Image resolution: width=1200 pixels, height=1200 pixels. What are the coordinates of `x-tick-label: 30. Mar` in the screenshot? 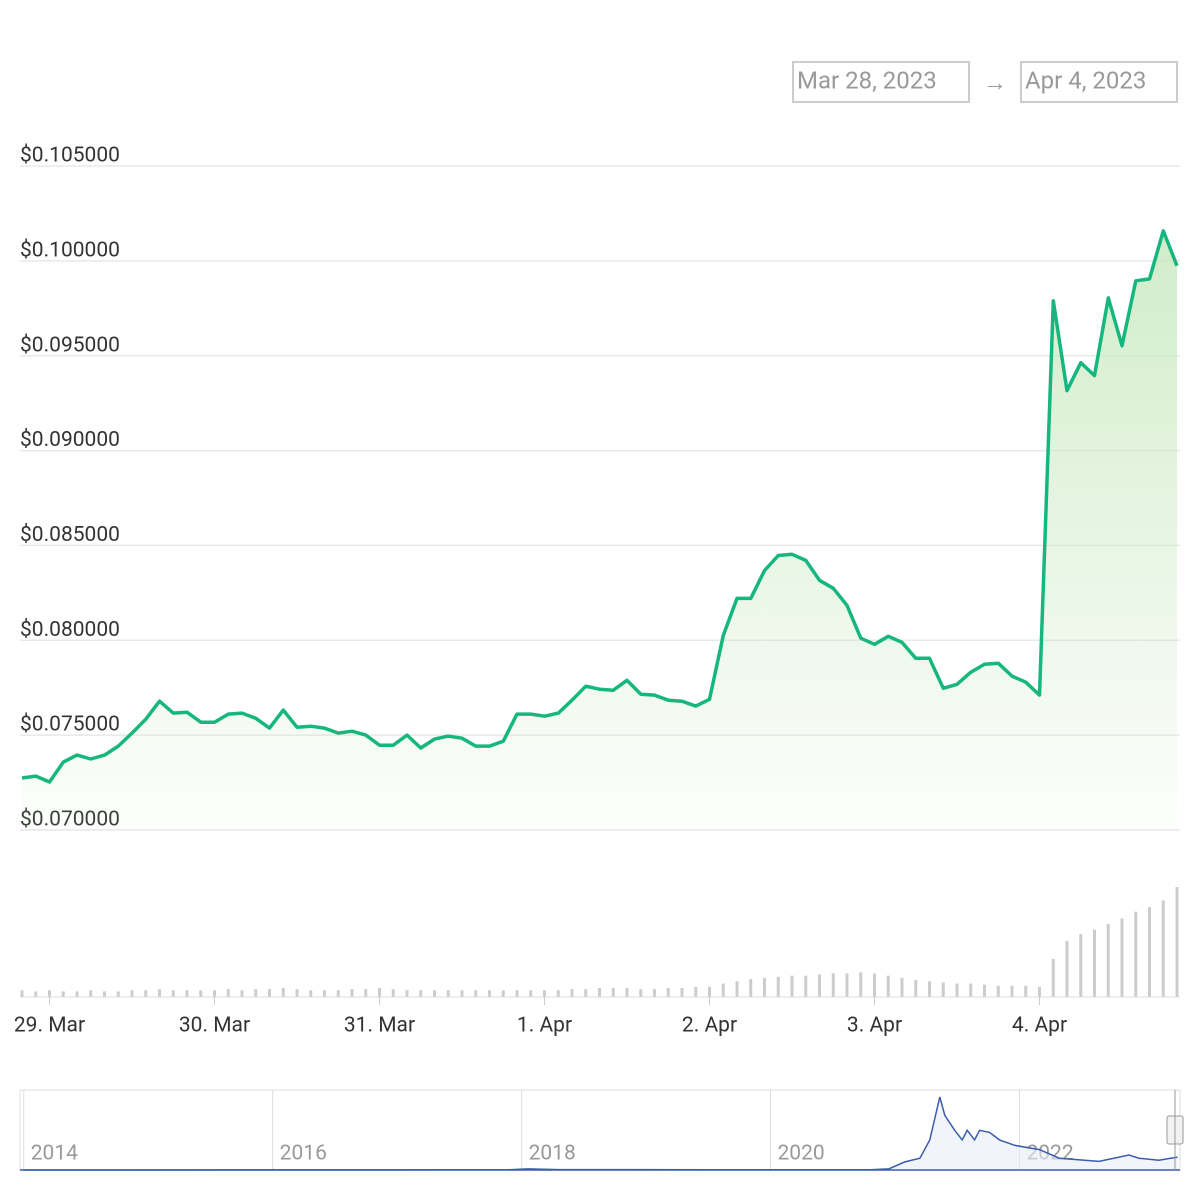 It's located at (214, 1026).